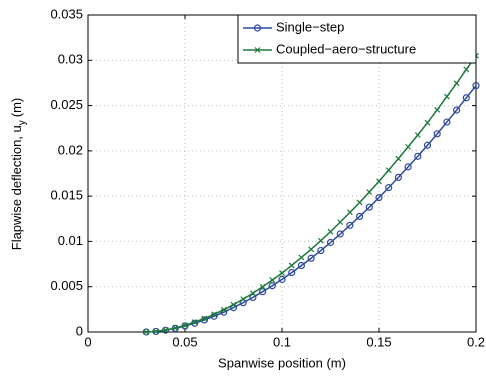  I want to click on x-axis-label: Spanwise position (m), so click(282, 362).